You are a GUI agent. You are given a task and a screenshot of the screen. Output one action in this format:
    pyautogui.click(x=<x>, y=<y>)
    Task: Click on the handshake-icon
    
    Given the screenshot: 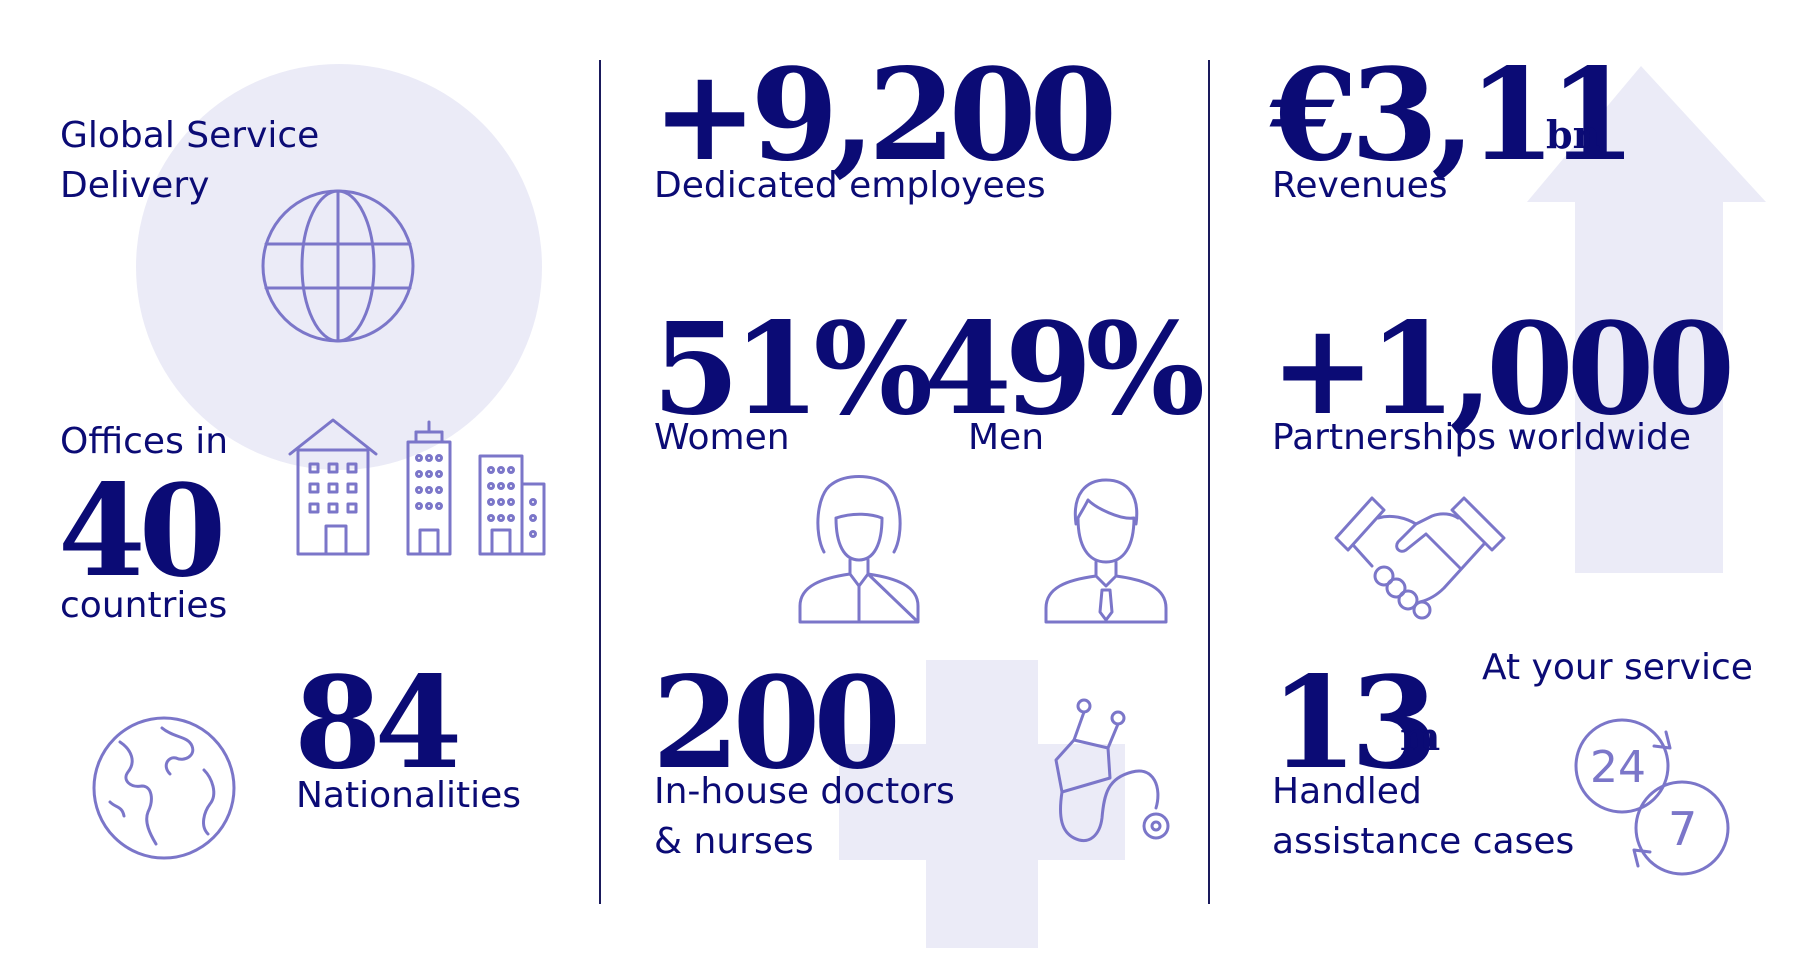 What is the action you would take?
    pyautogui.click(x=1420, y=558)
    